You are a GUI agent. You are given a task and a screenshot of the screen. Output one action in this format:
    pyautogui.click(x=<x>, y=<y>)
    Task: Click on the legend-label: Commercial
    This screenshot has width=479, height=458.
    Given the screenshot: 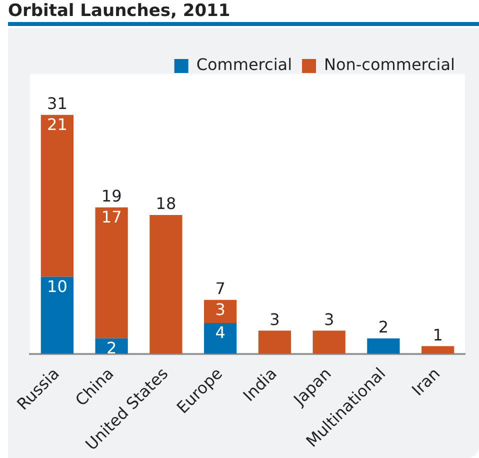 What is the action you would take?
    pyautogui.click(x=244, y=64)
    